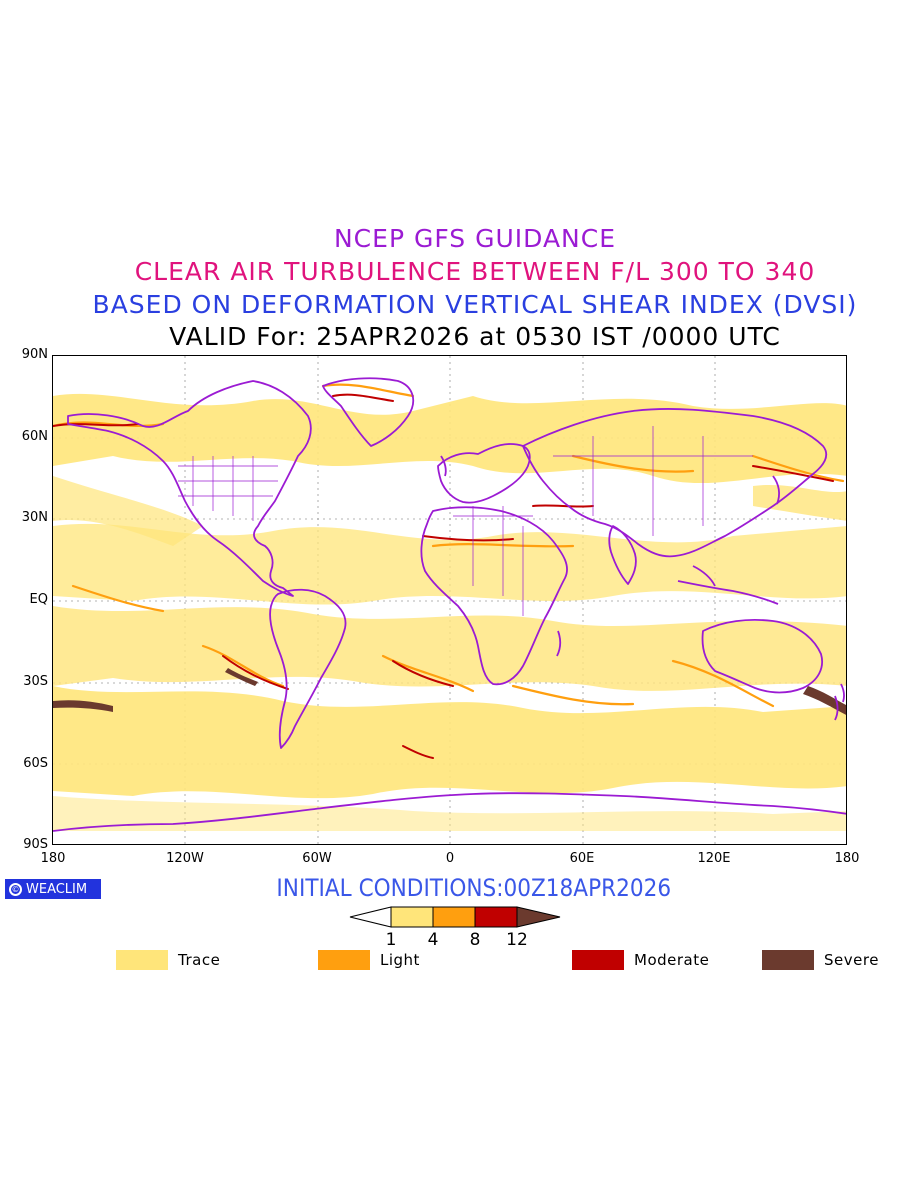  I want to click on weaclim-logo: © WEACLIM, so click(53, 889).